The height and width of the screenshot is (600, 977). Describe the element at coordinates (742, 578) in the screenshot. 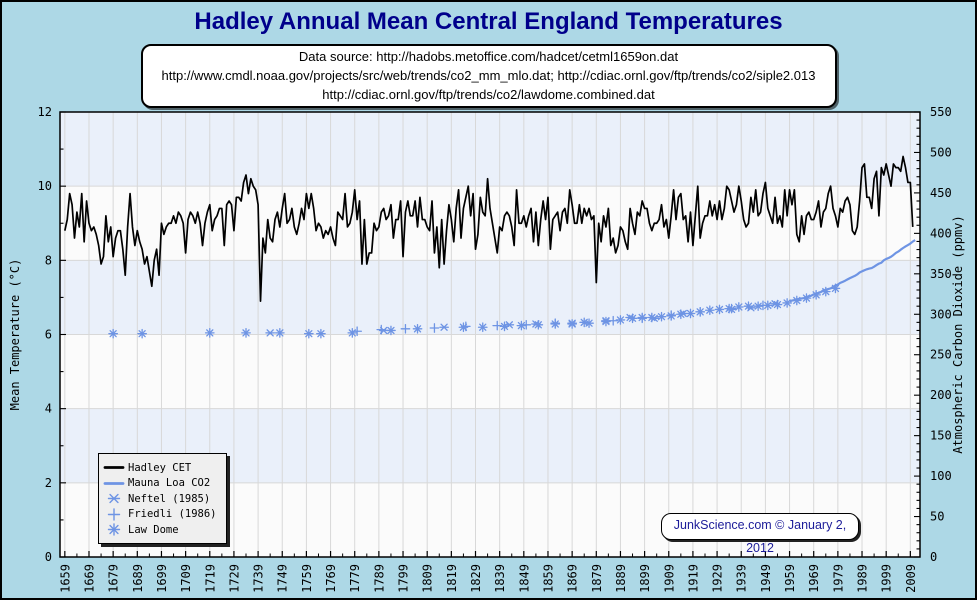

I see `svg-text: 1939` at that location.